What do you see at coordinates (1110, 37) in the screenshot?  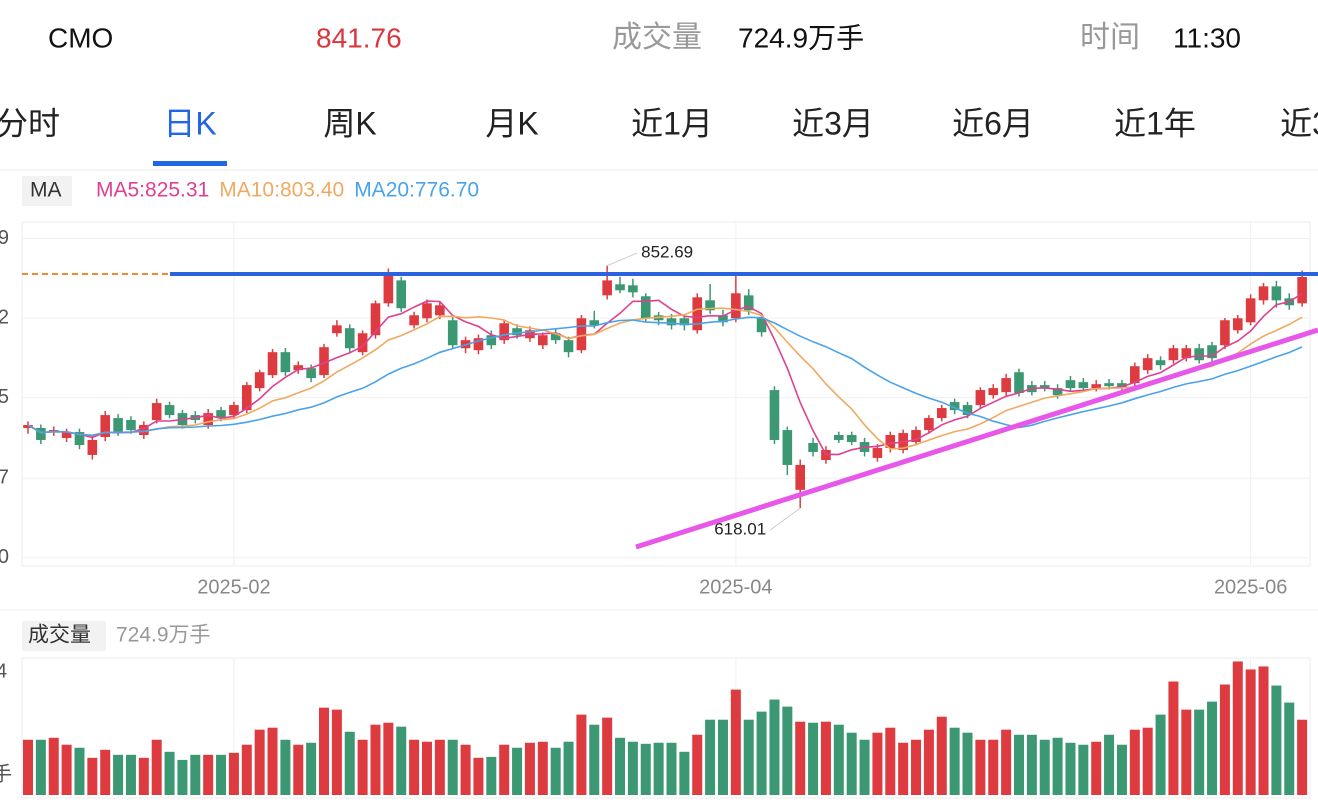 I see `time-caption: 时间` at bounding box center [1110, 37].